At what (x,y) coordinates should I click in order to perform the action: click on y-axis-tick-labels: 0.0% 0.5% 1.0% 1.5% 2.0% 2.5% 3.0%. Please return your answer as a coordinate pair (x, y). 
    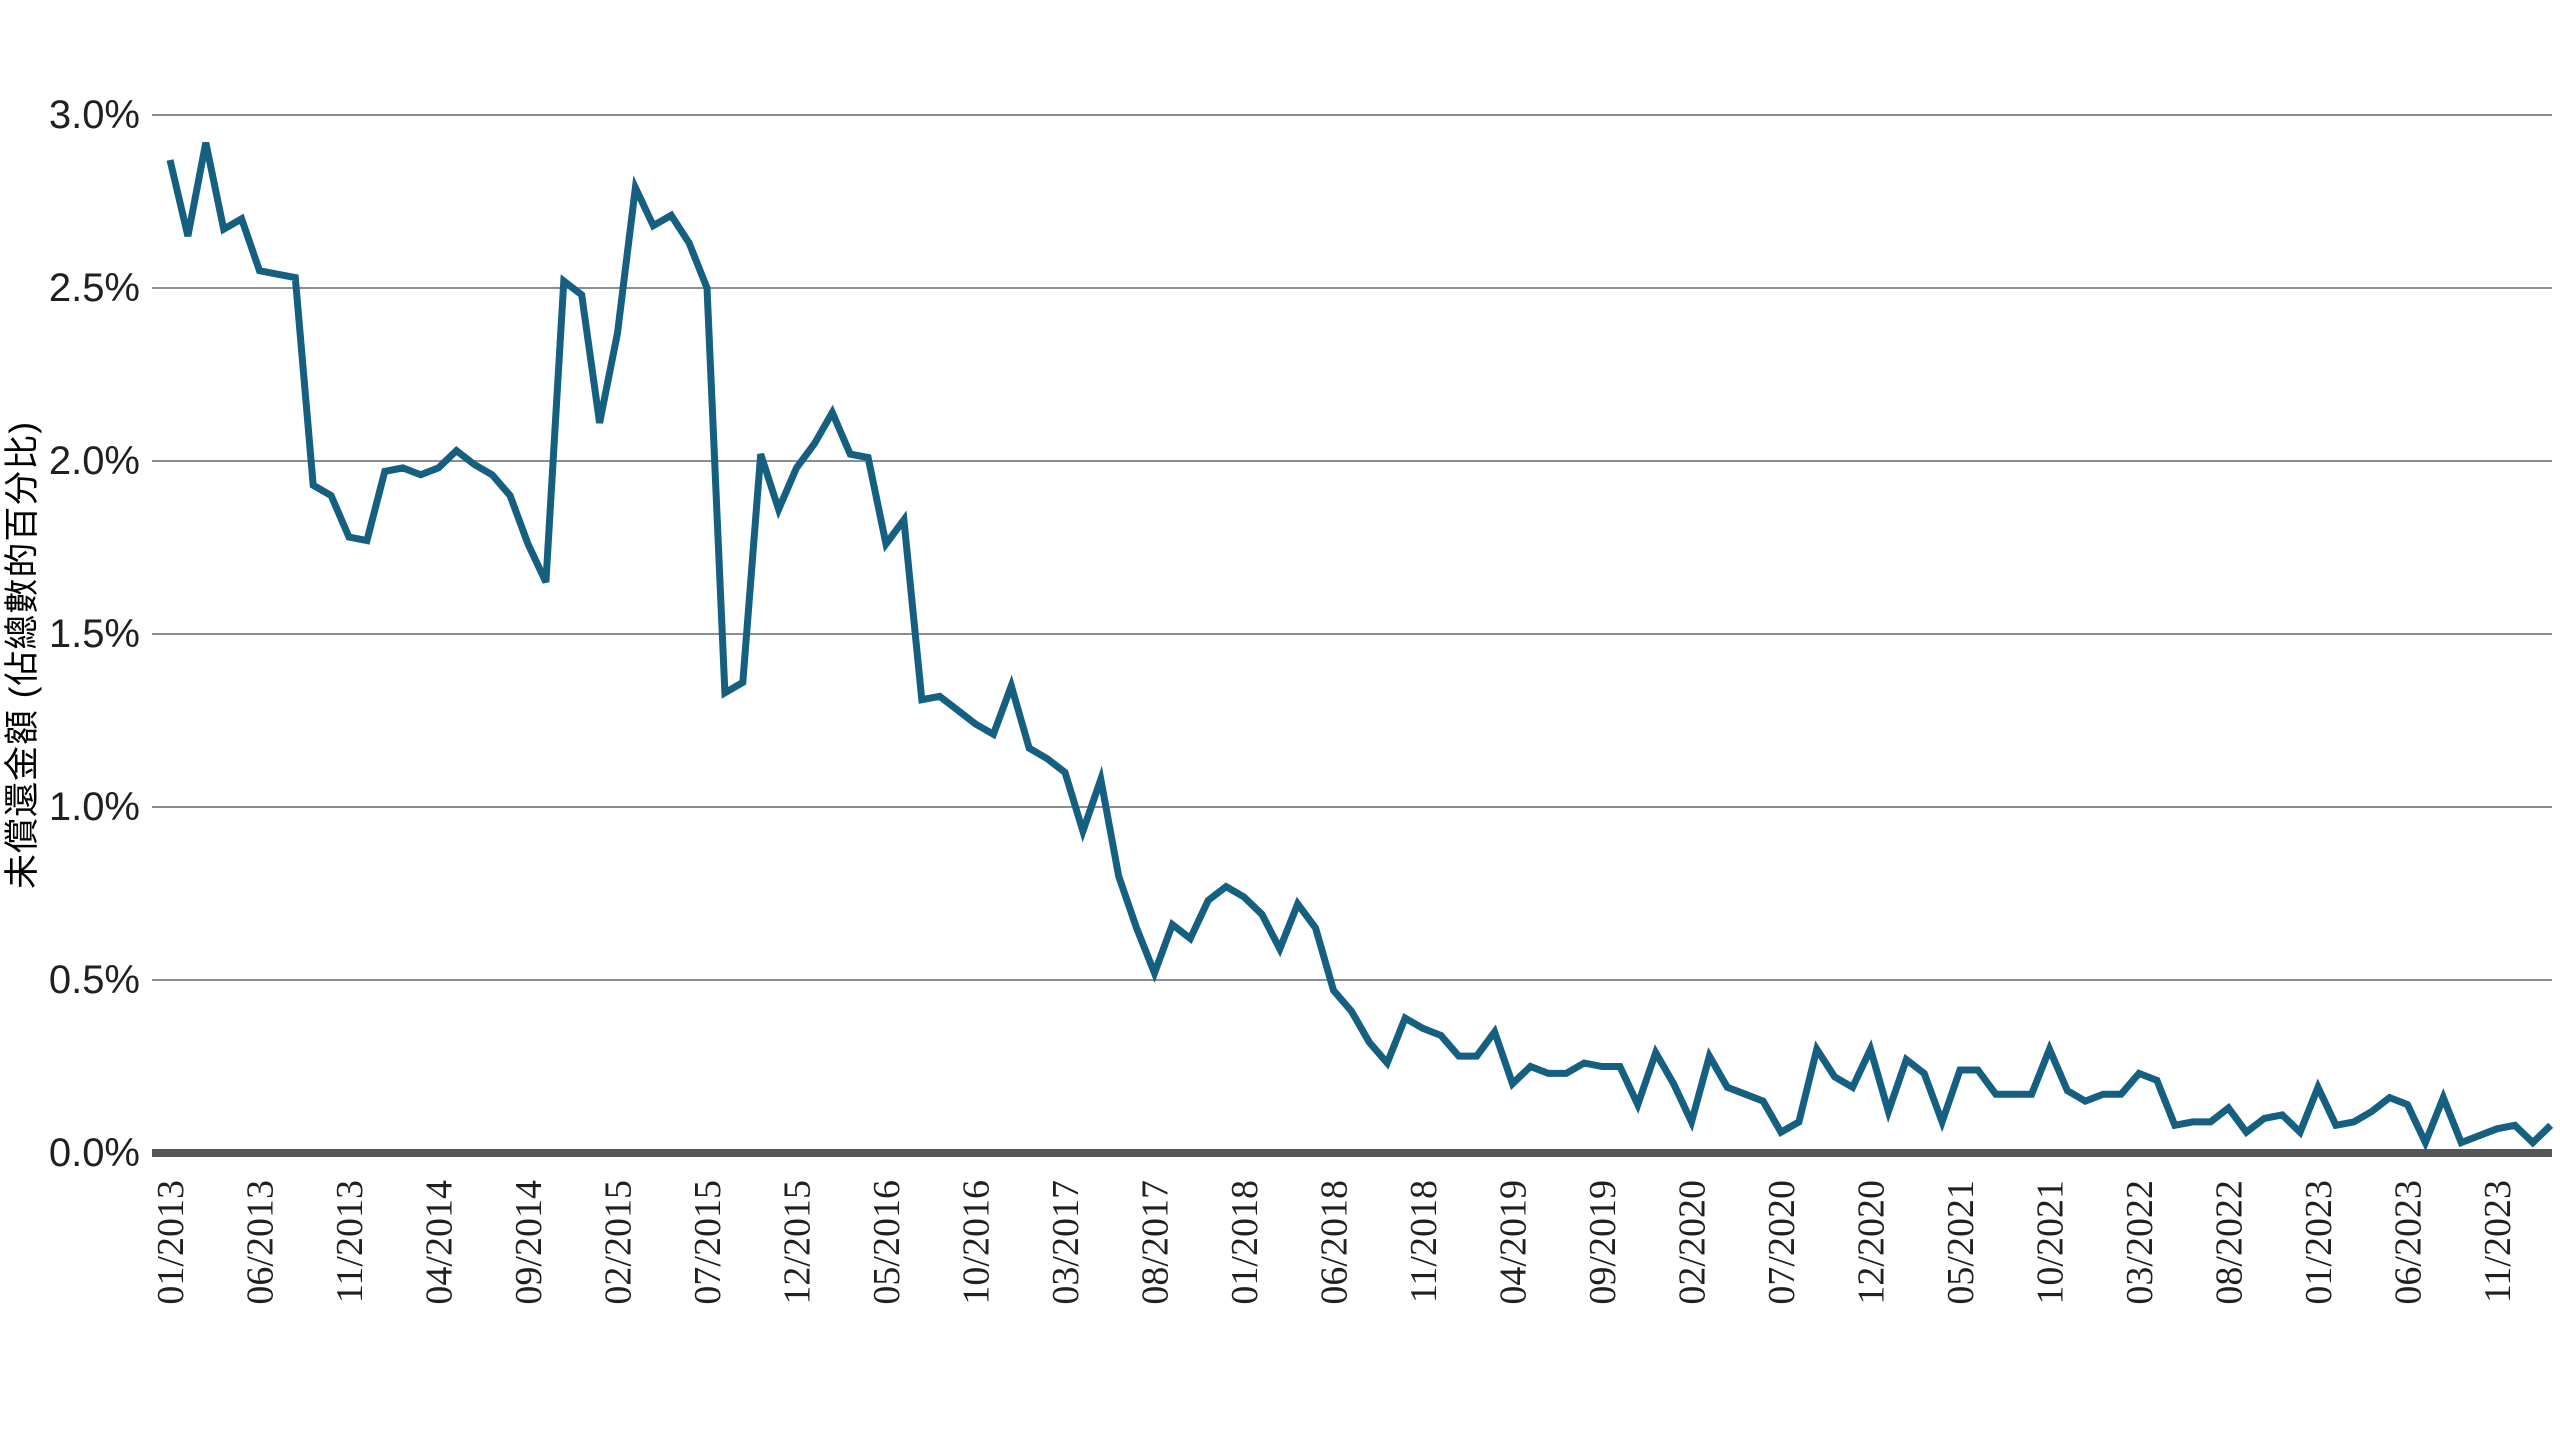
    Looking at the image, I should click on (94, 634).